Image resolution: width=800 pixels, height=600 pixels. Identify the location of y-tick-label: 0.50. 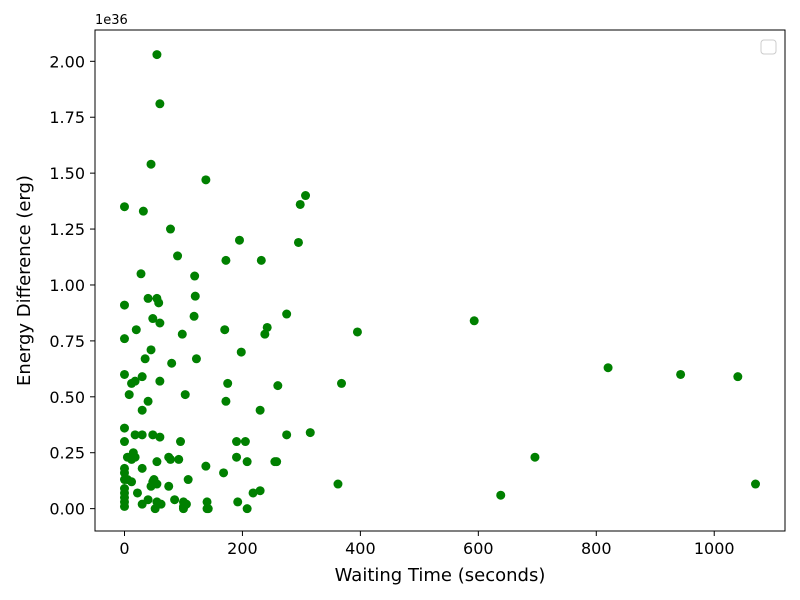
(67, 397).